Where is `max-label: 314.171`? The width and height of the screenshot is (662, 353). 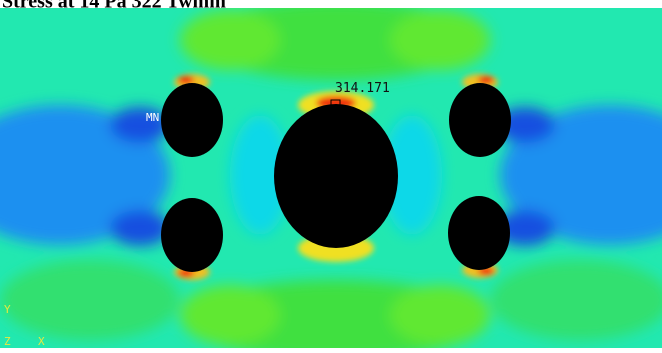 max-label: 314.171 is located at coordinates (362, 88).